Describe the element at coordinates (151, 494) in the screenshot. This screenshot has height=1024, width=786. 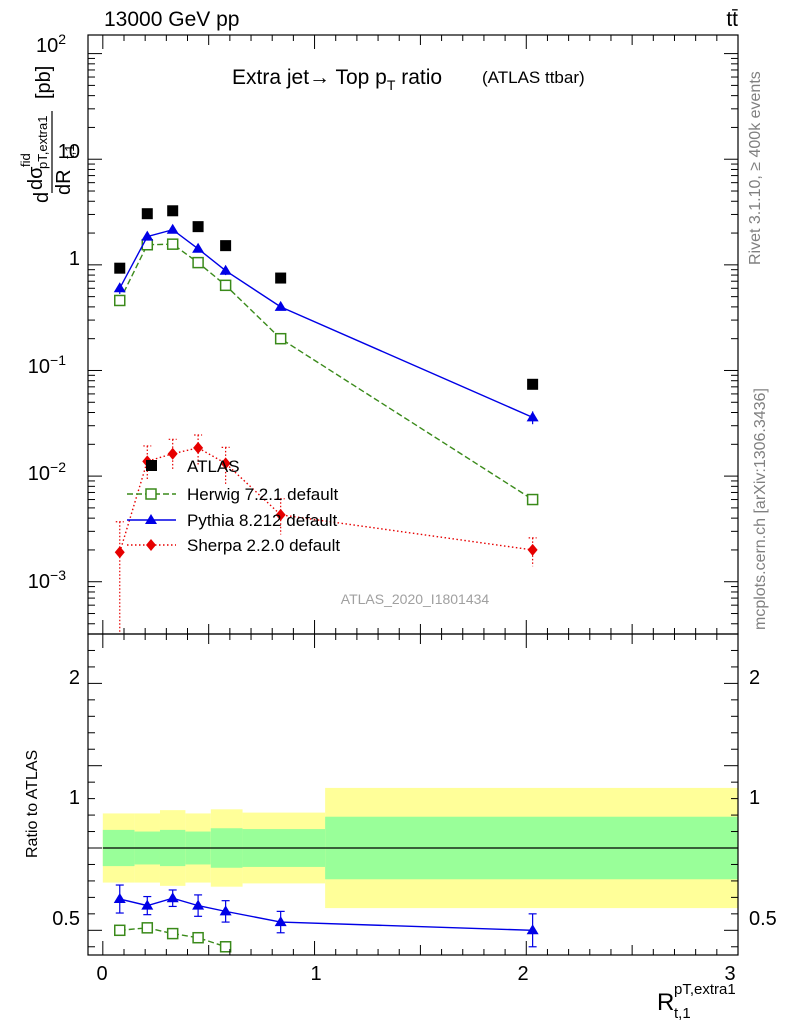
I see `legend-marker-herwig` at that location.